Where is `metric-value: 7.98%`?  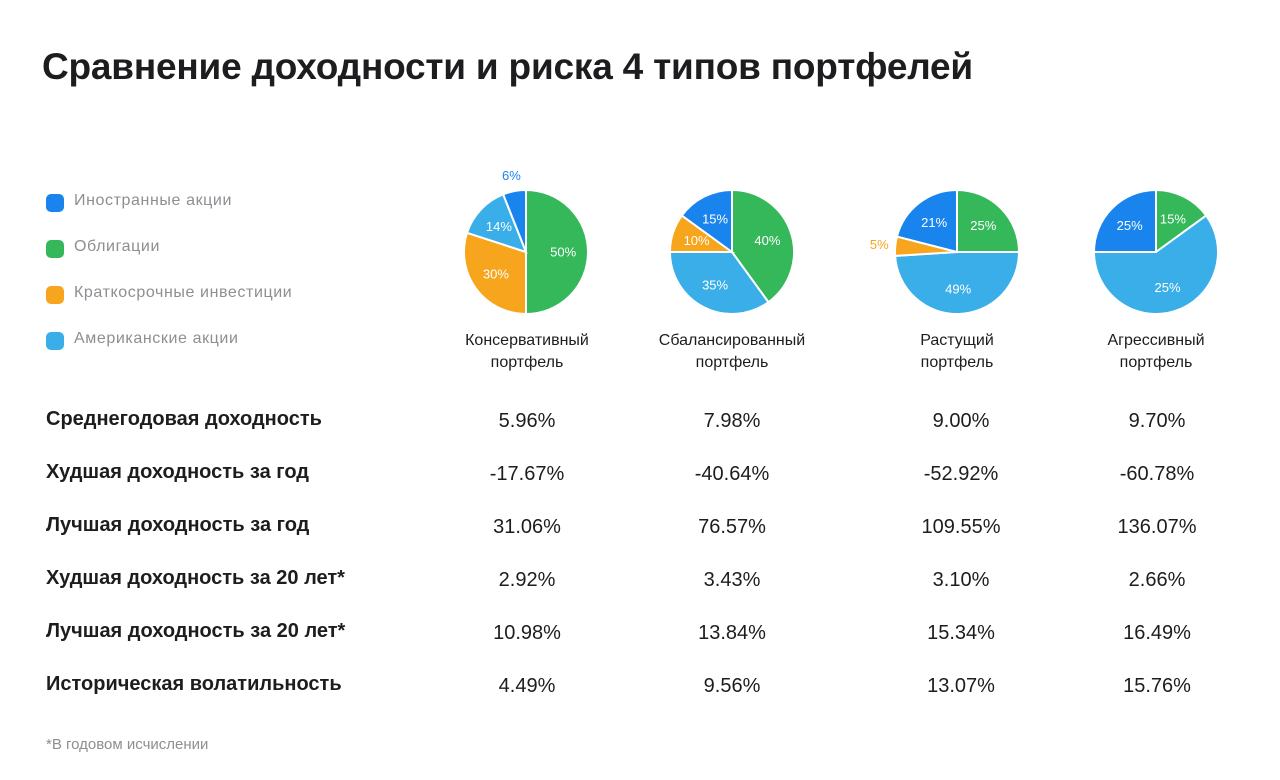 metric-value: 7.98% is located at coordinates (732, 421).